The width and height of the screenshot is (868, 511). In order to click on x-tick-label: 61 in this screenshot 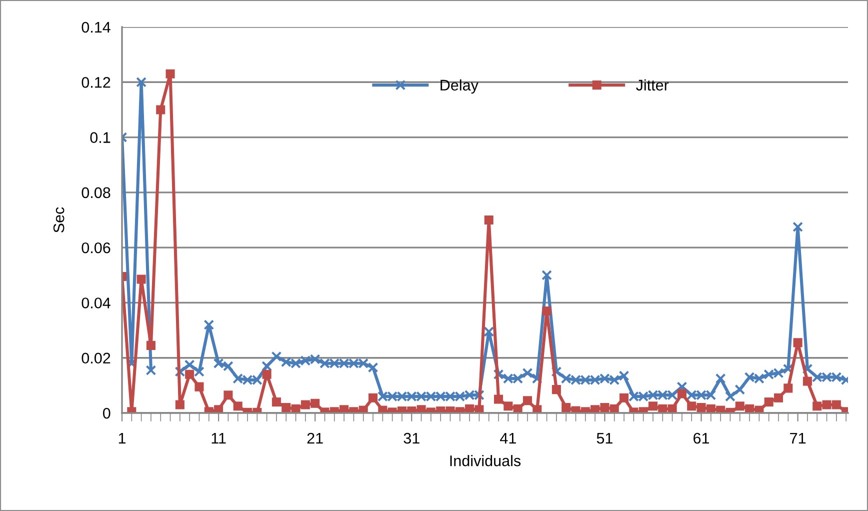, I will do `click(702, 438)`.